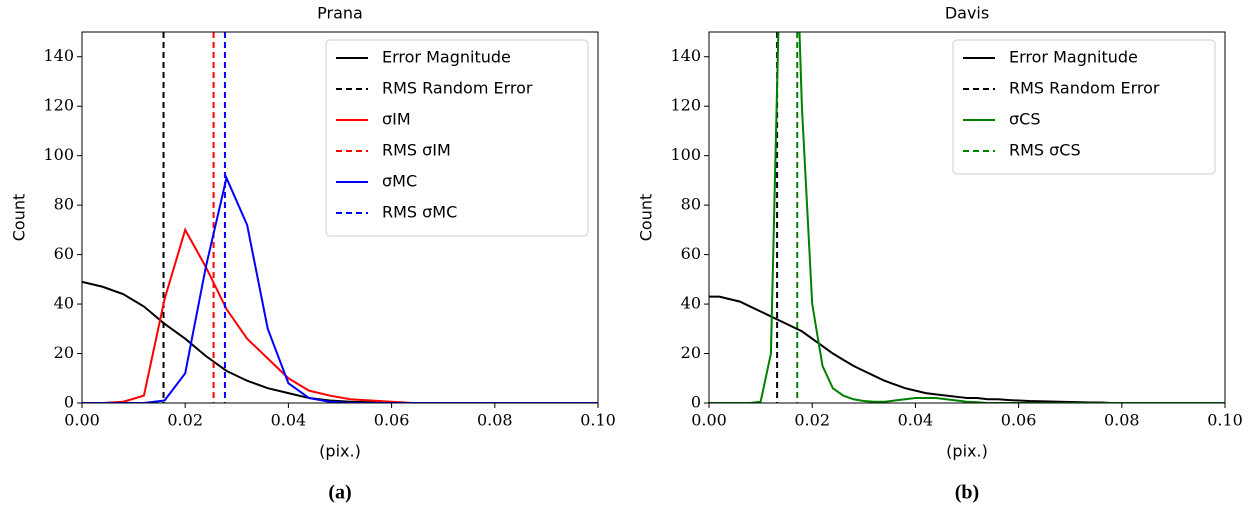  Describe the element at coordinates (1045, 150) in the screenshot. I see `legend-label: RMS σCS` at that location.